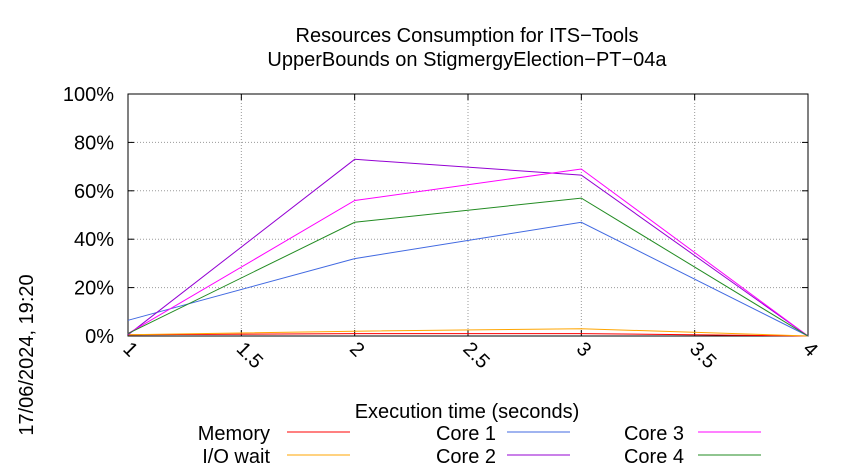 The height and width of the screenshot is (475, 850). I want to click on series-line-i-o-wait, so click(468, 332).